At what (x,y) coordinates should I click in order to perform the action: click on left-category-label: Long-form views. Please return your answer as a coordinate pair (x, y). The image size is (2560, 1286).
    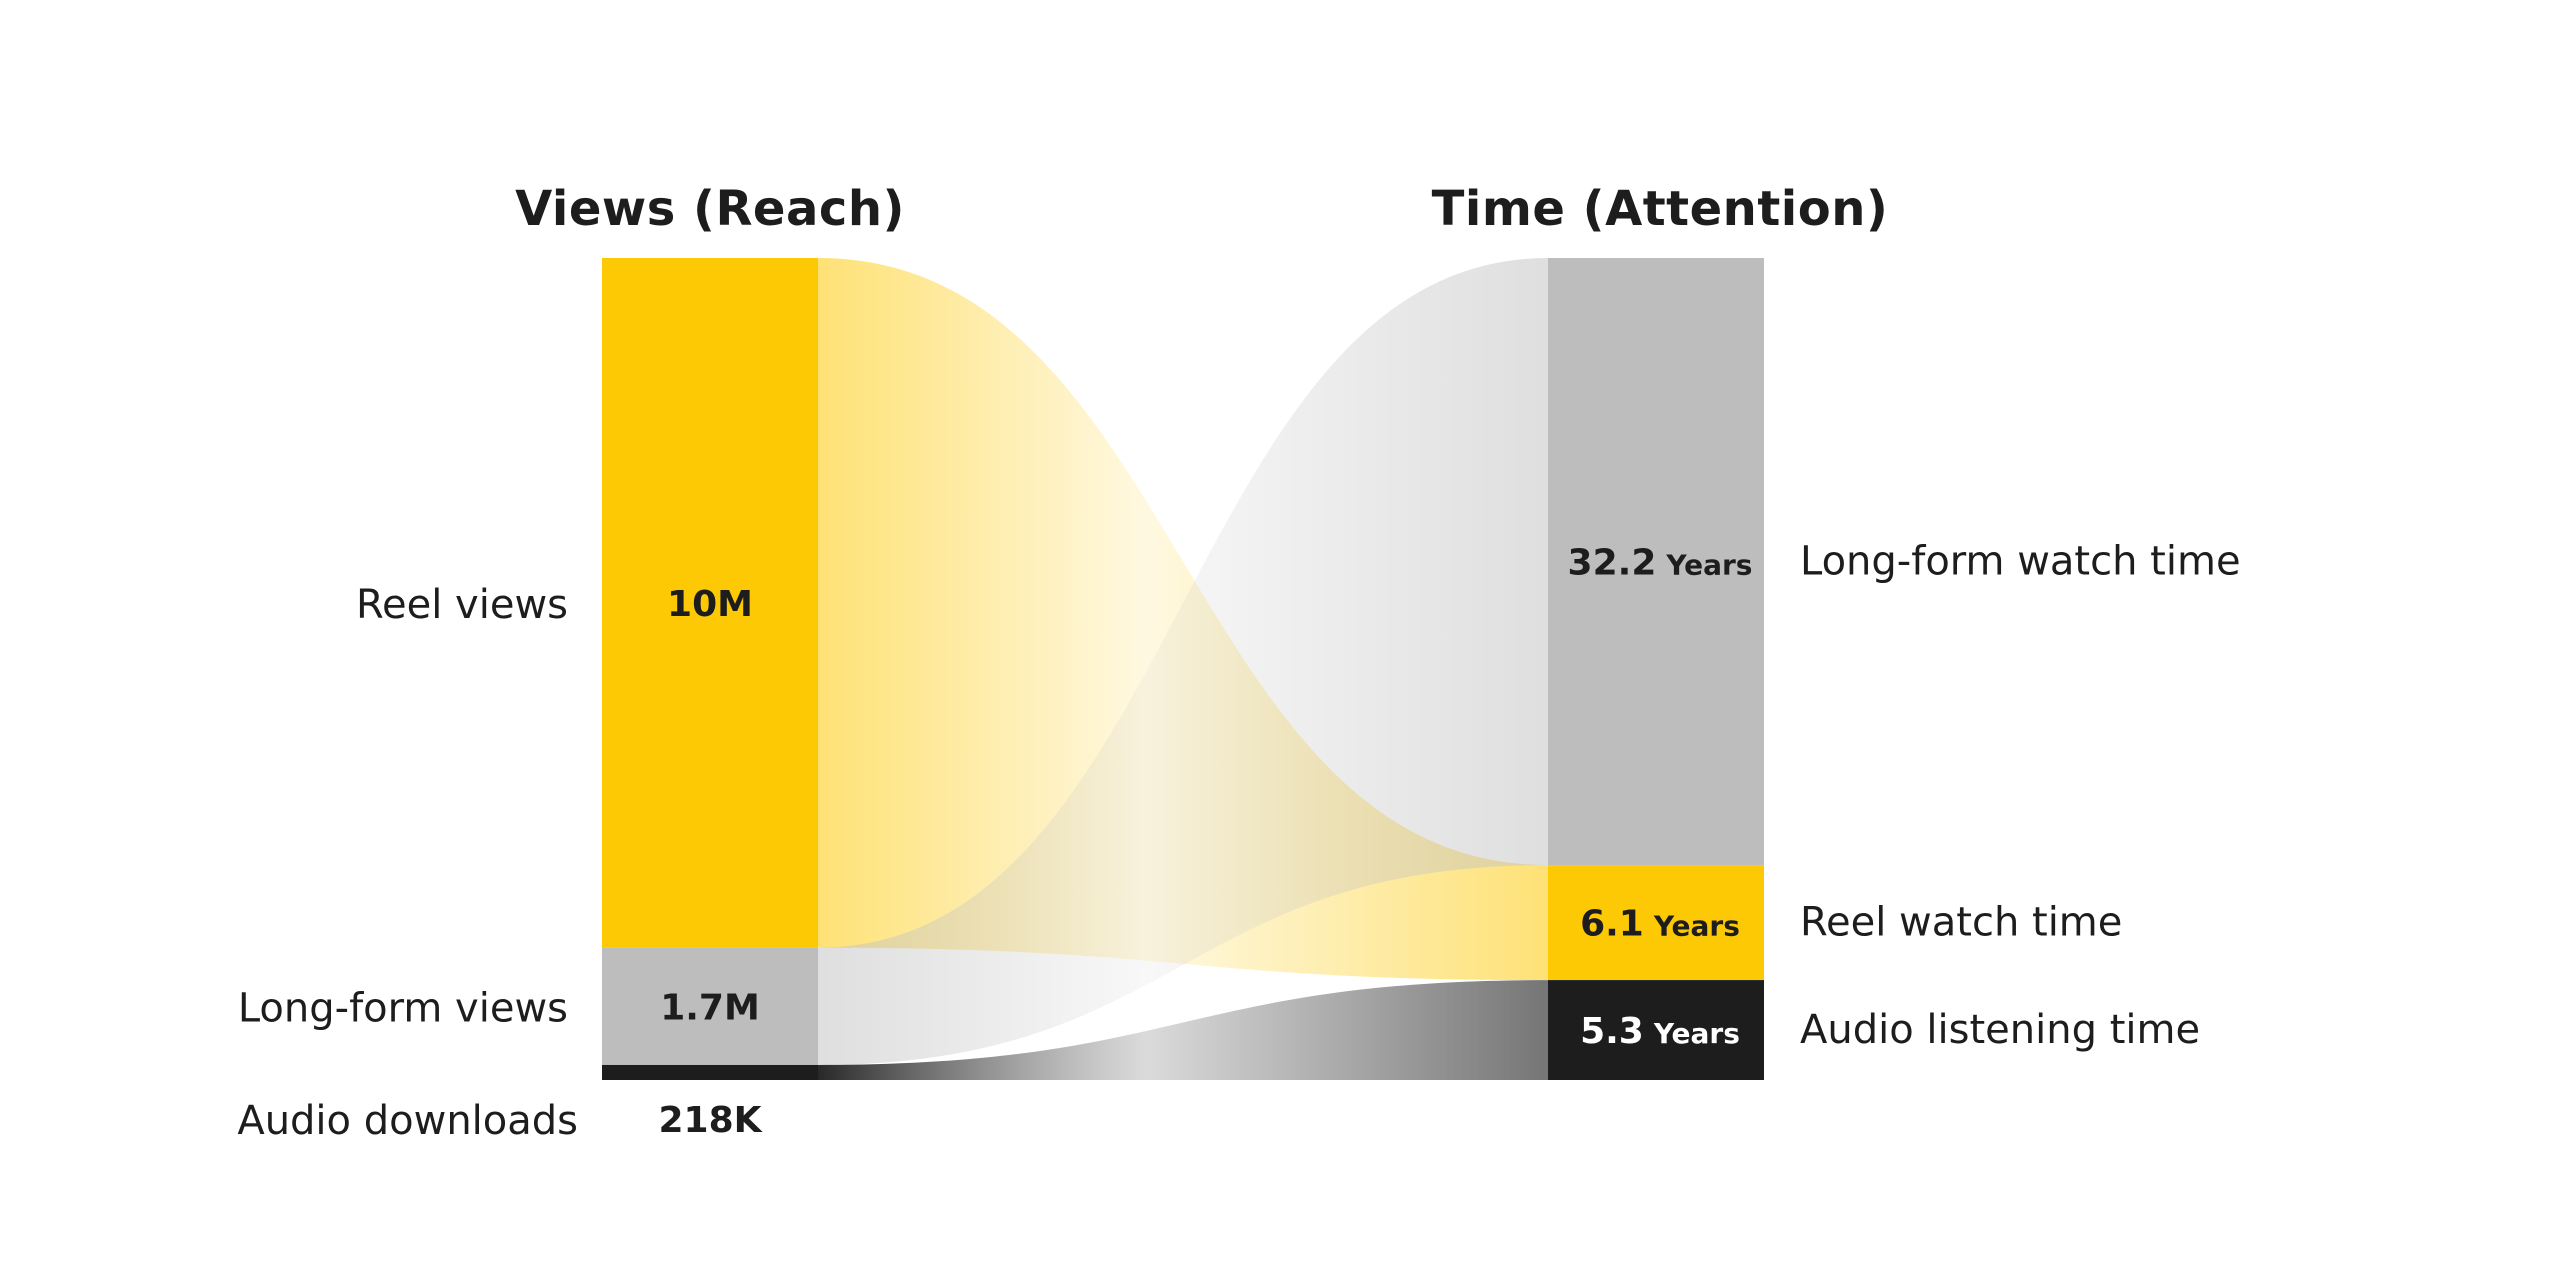
    Looking at the image, I should click on (403, 1008).